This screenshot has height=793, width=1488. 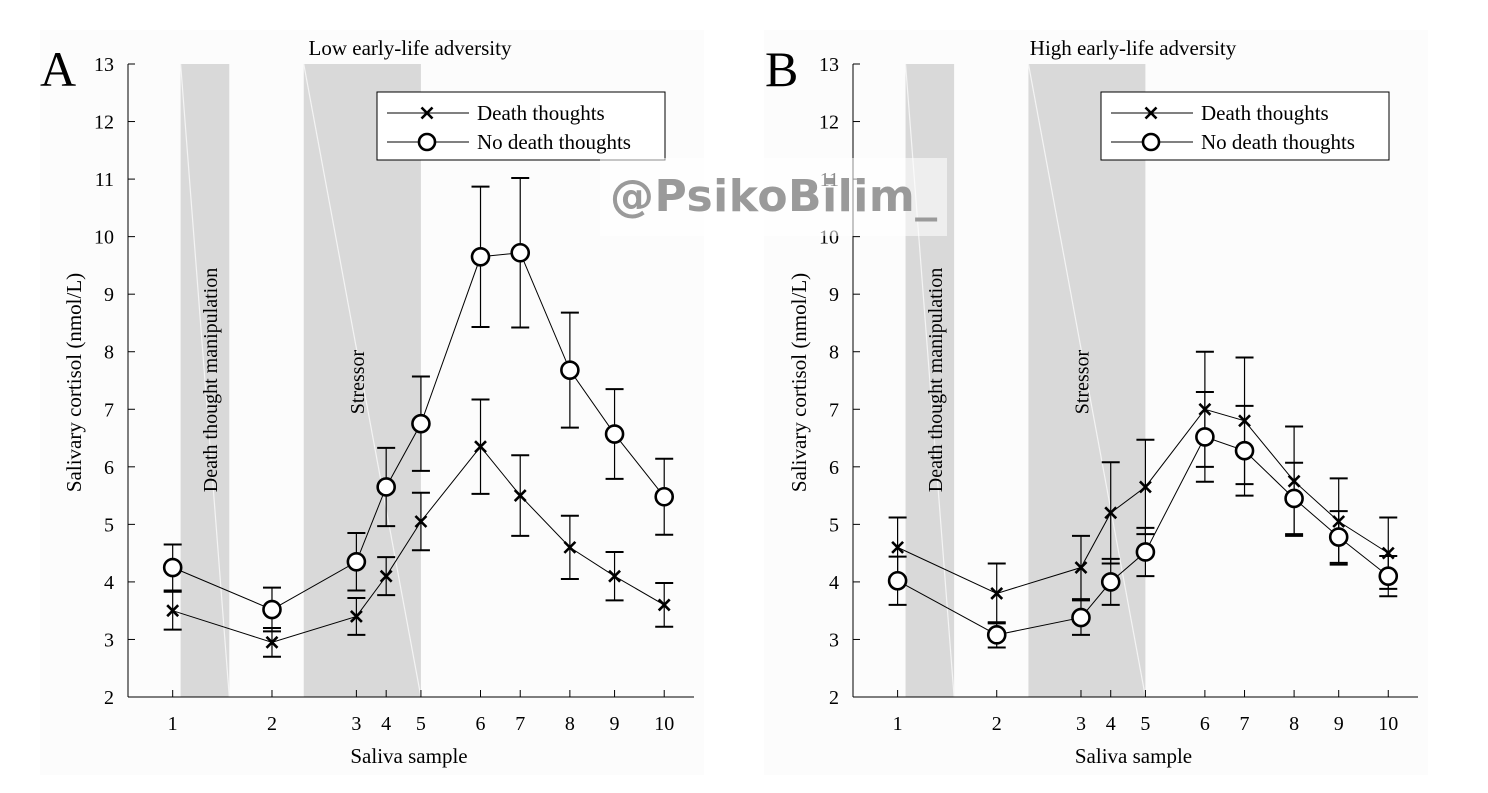 What do you see at coordinates (898, 724) in the screenshot?
I see `x-tick-label: 1` at bounding box center [898, 724].